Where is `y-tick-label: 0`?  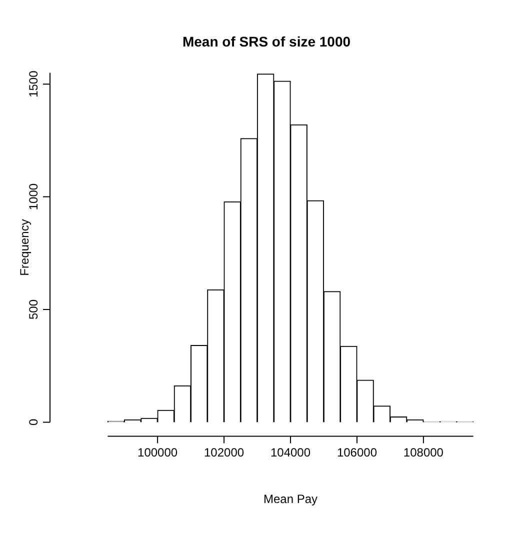
y-tick-label: 0 is located at coordinates (33, 422).